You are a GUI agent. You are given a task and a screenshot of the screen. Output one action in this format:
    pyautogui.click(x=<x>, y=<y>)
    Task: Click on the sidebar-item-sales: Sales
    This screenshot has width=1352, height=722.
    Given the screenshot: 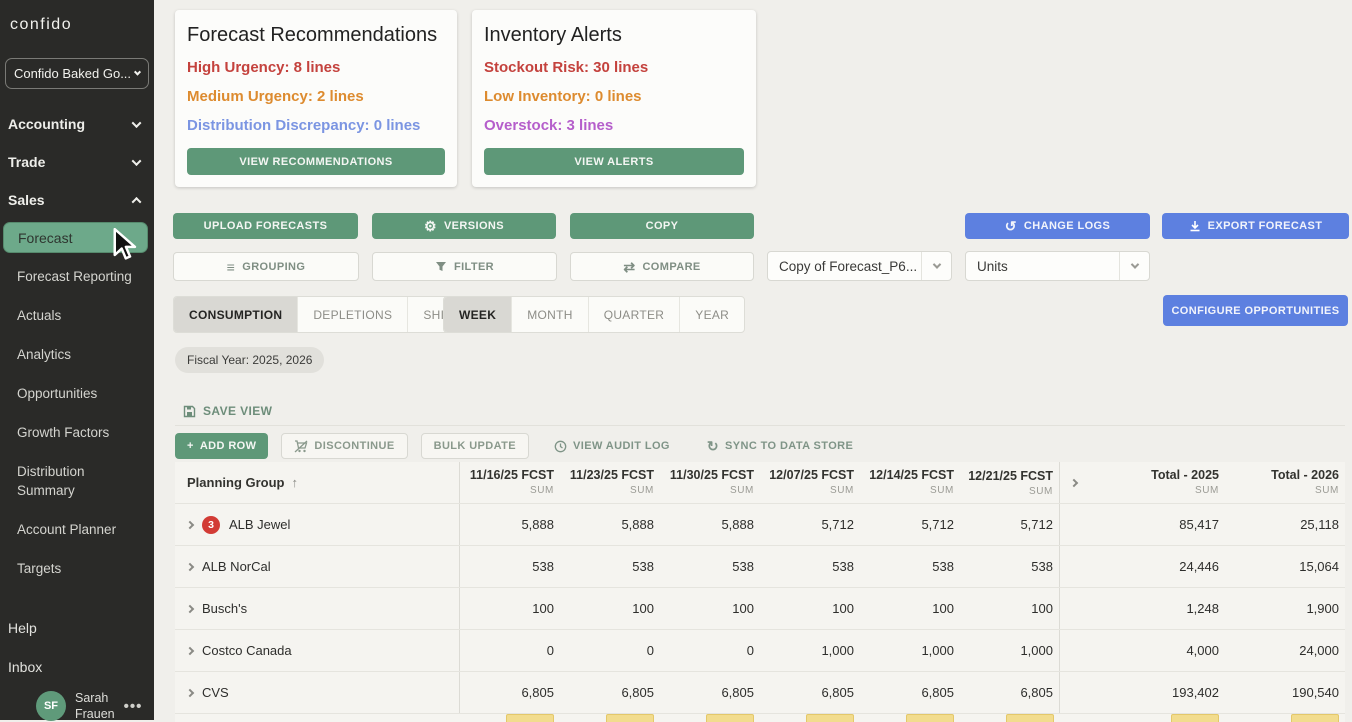 What is the action you would take?
    pyautogui.click(x=77, y=200)
    